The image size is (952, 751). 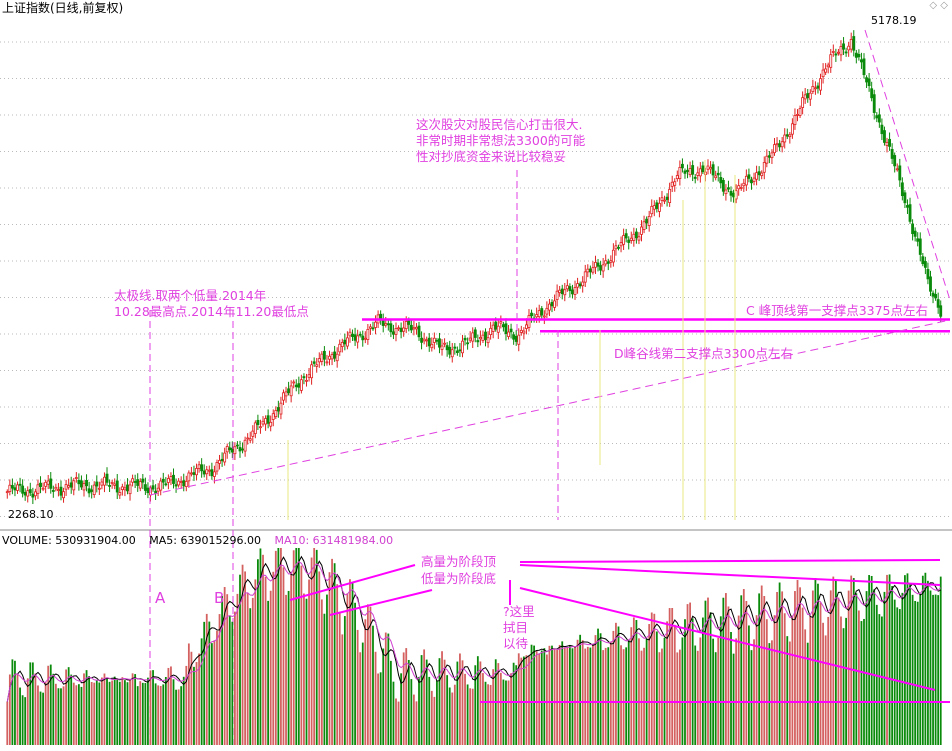 I want to click on annotation-line: ?这里, so click(x=519, y=611).